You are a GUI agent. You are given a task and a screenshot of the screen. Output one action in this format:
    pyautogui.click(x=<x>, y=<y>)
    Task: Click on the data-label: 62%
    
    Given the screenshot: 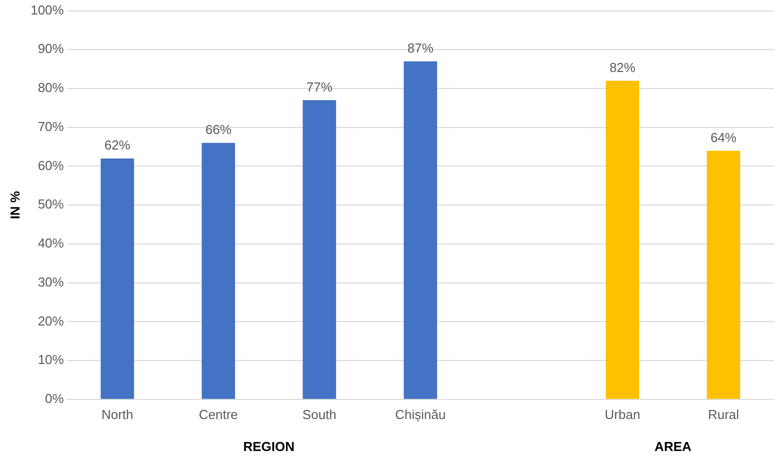 What is the action you would take?
    pyautogui.click(x=117, y=145)
    